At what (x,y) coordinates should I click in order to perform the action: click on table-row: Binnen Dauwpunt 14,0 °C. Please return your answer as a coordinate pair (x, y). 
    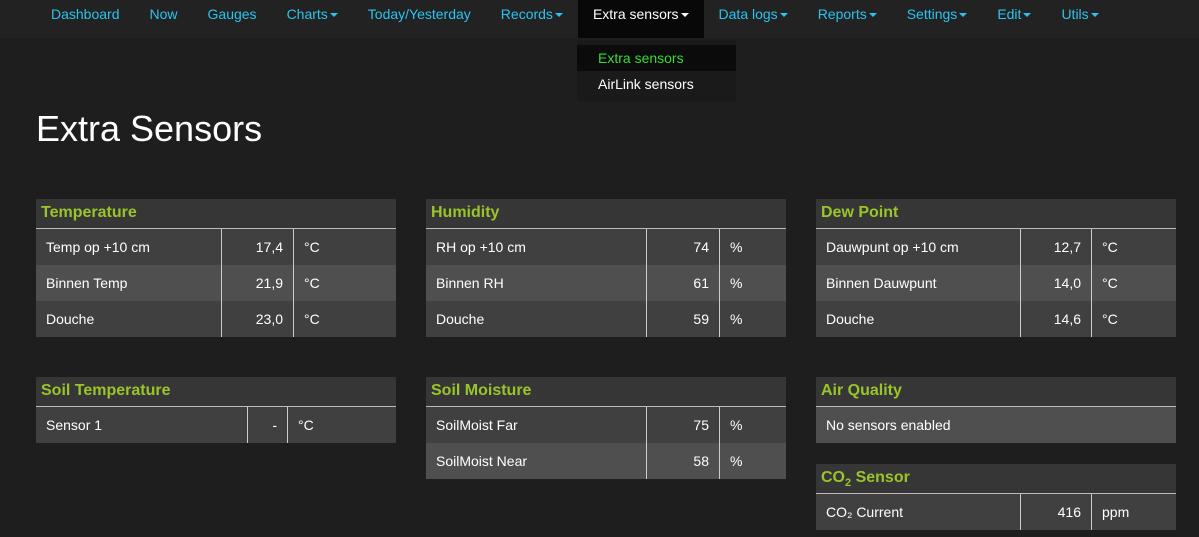
    Looking at the image, I should click on (996, 283).